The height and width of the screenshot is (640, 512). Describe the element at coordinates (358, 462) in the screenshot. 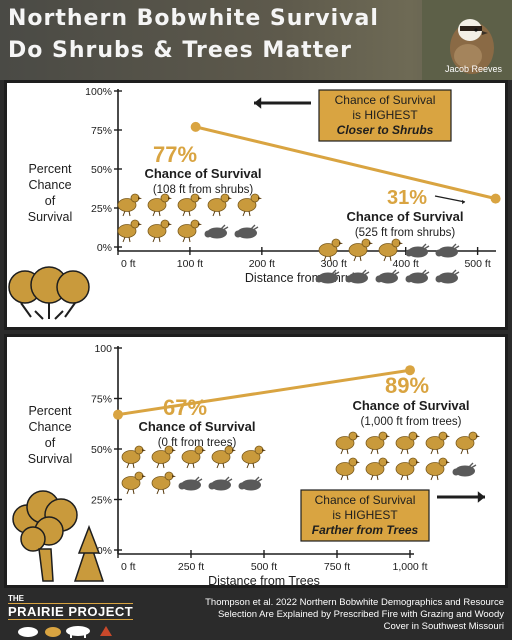

I see `quail-group-2-alive-5-beak` at that location.